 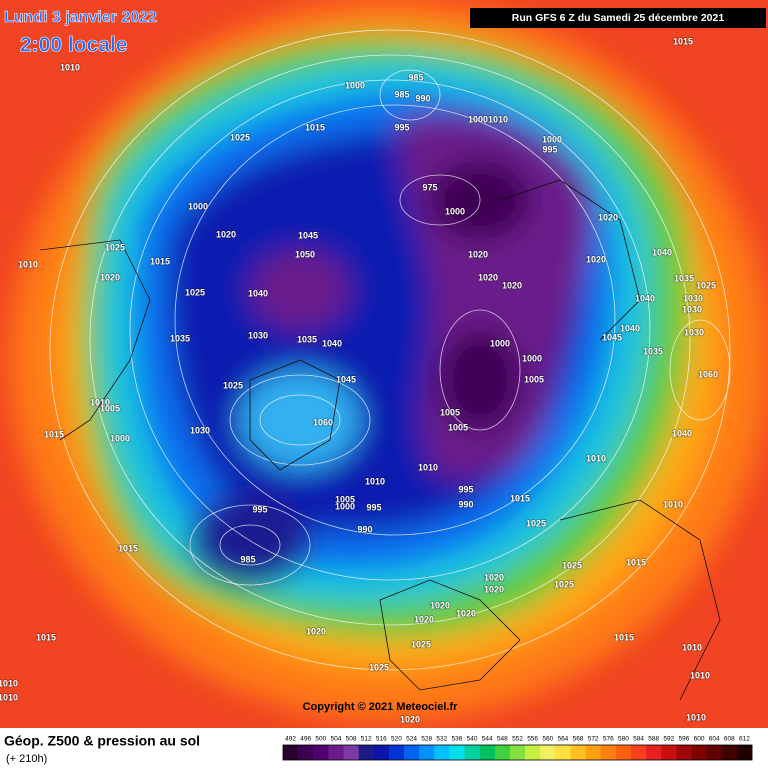 What do you see at coordinates (593, 739) in the screenshot?
I see `legend-tick: 572` at bounding box center [593, 739].